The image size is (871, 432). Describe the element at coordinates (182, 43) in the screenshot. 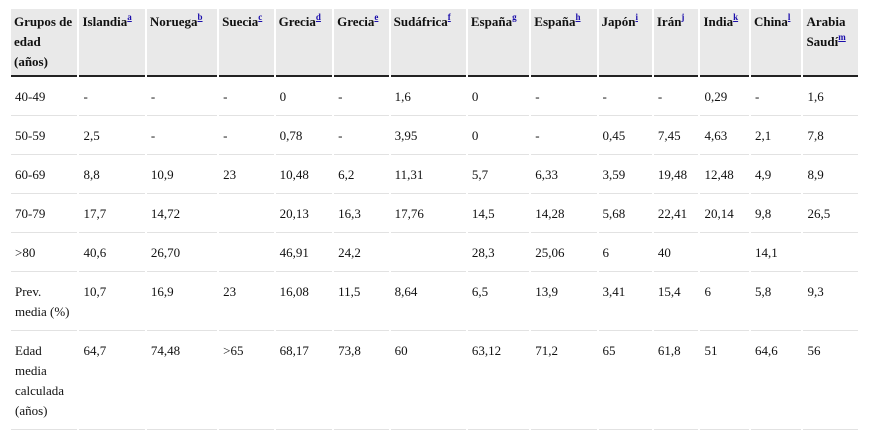

I see `header-norway: Noruegab` at that location.